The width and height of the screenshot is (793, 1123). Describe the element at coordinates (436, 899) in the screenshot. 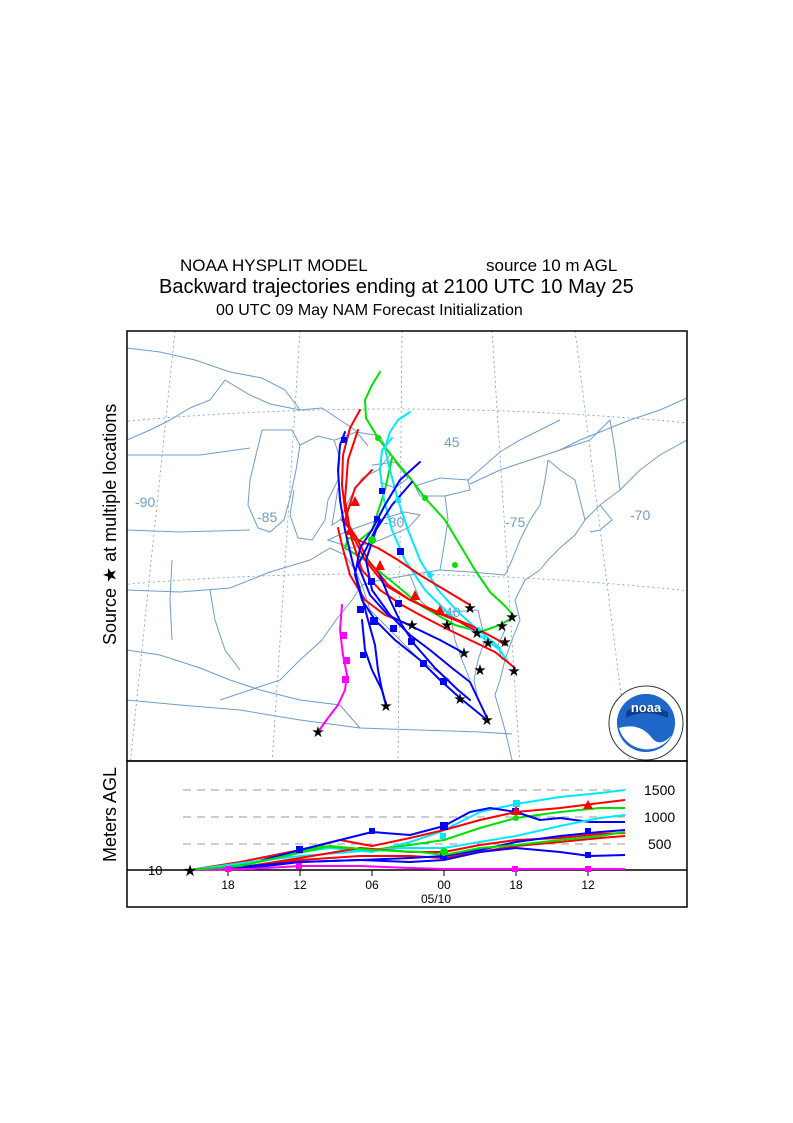

I see `date-label: 05/10` at that location.